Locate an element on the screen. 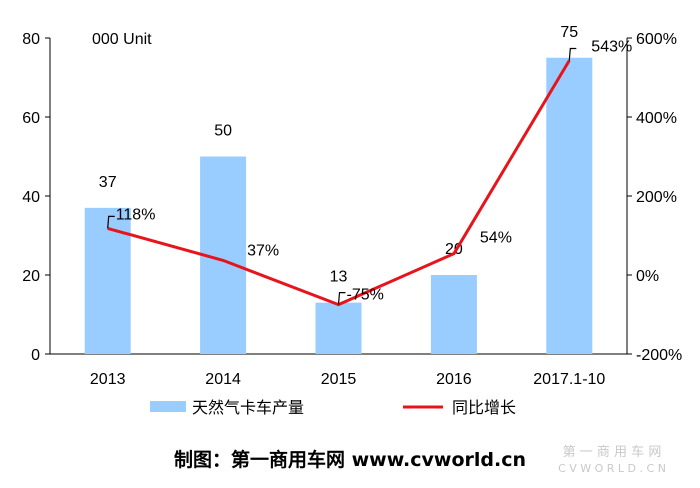 This screenshot has height=488, width=700. legend: 天然气卡车产量 同比增长 is located at coordinates (333, 407).